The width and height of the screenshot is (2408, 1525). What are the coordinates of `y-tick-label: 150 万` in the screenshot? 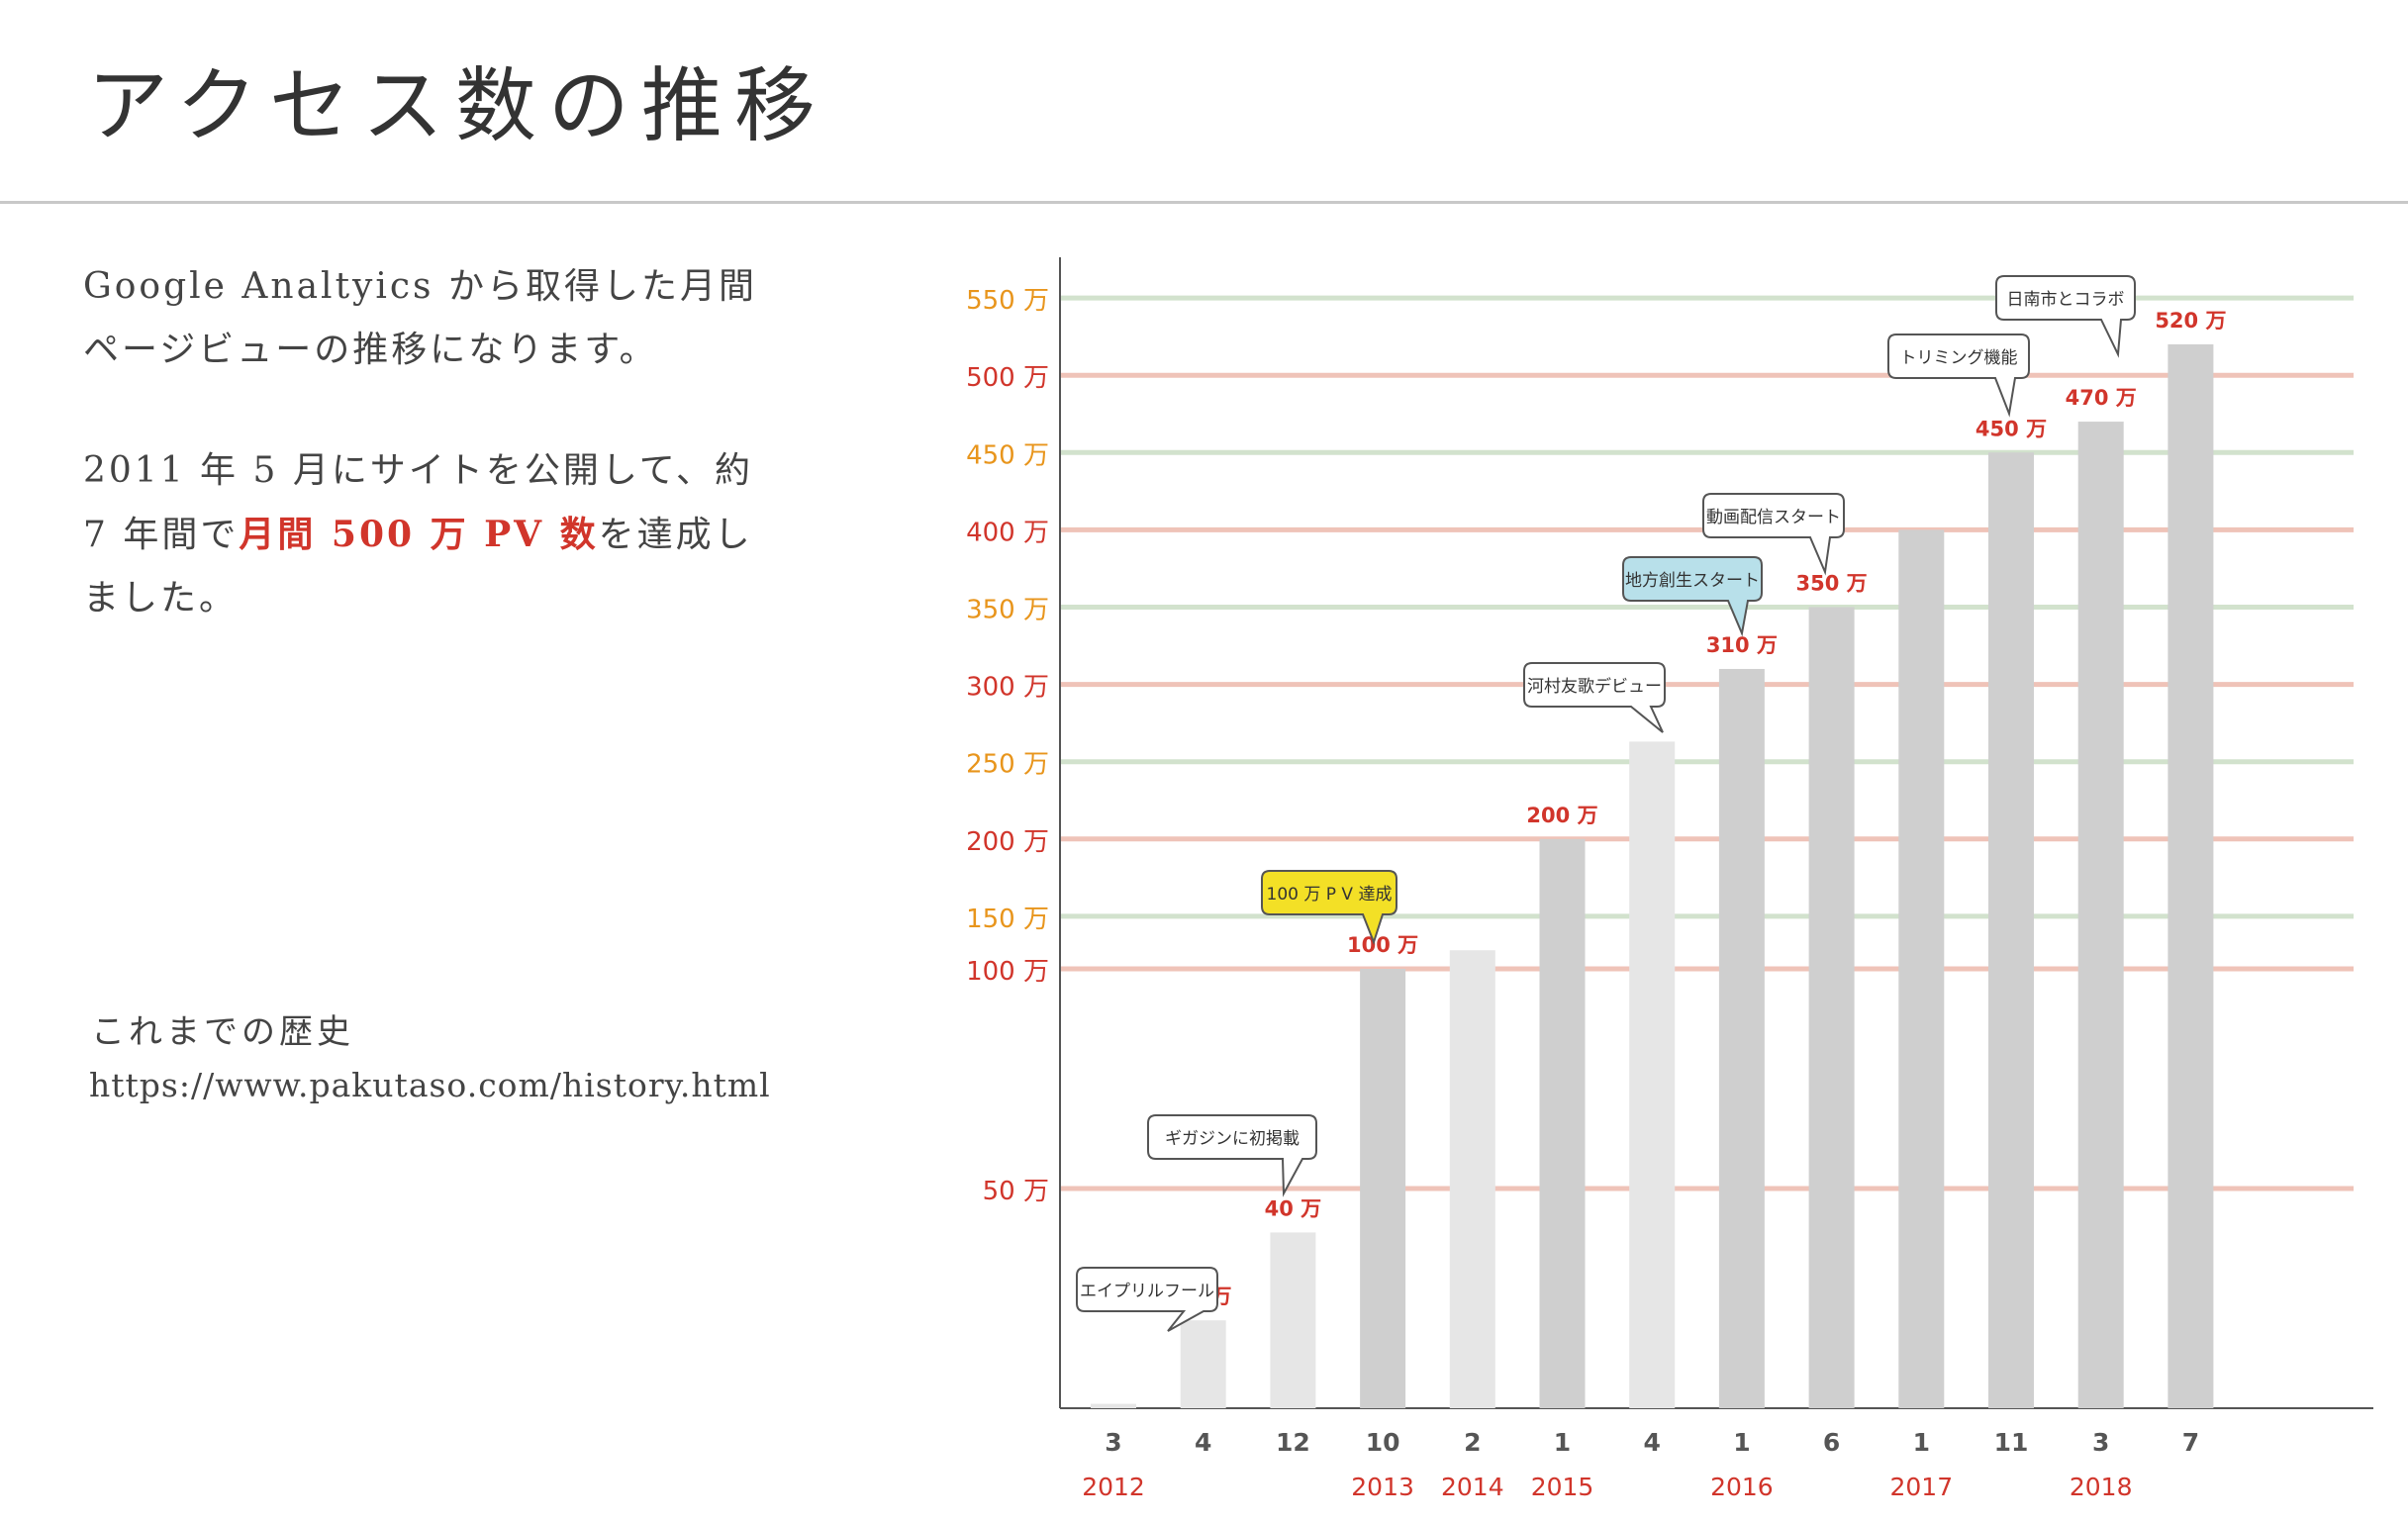 It's located at (1007, 919).